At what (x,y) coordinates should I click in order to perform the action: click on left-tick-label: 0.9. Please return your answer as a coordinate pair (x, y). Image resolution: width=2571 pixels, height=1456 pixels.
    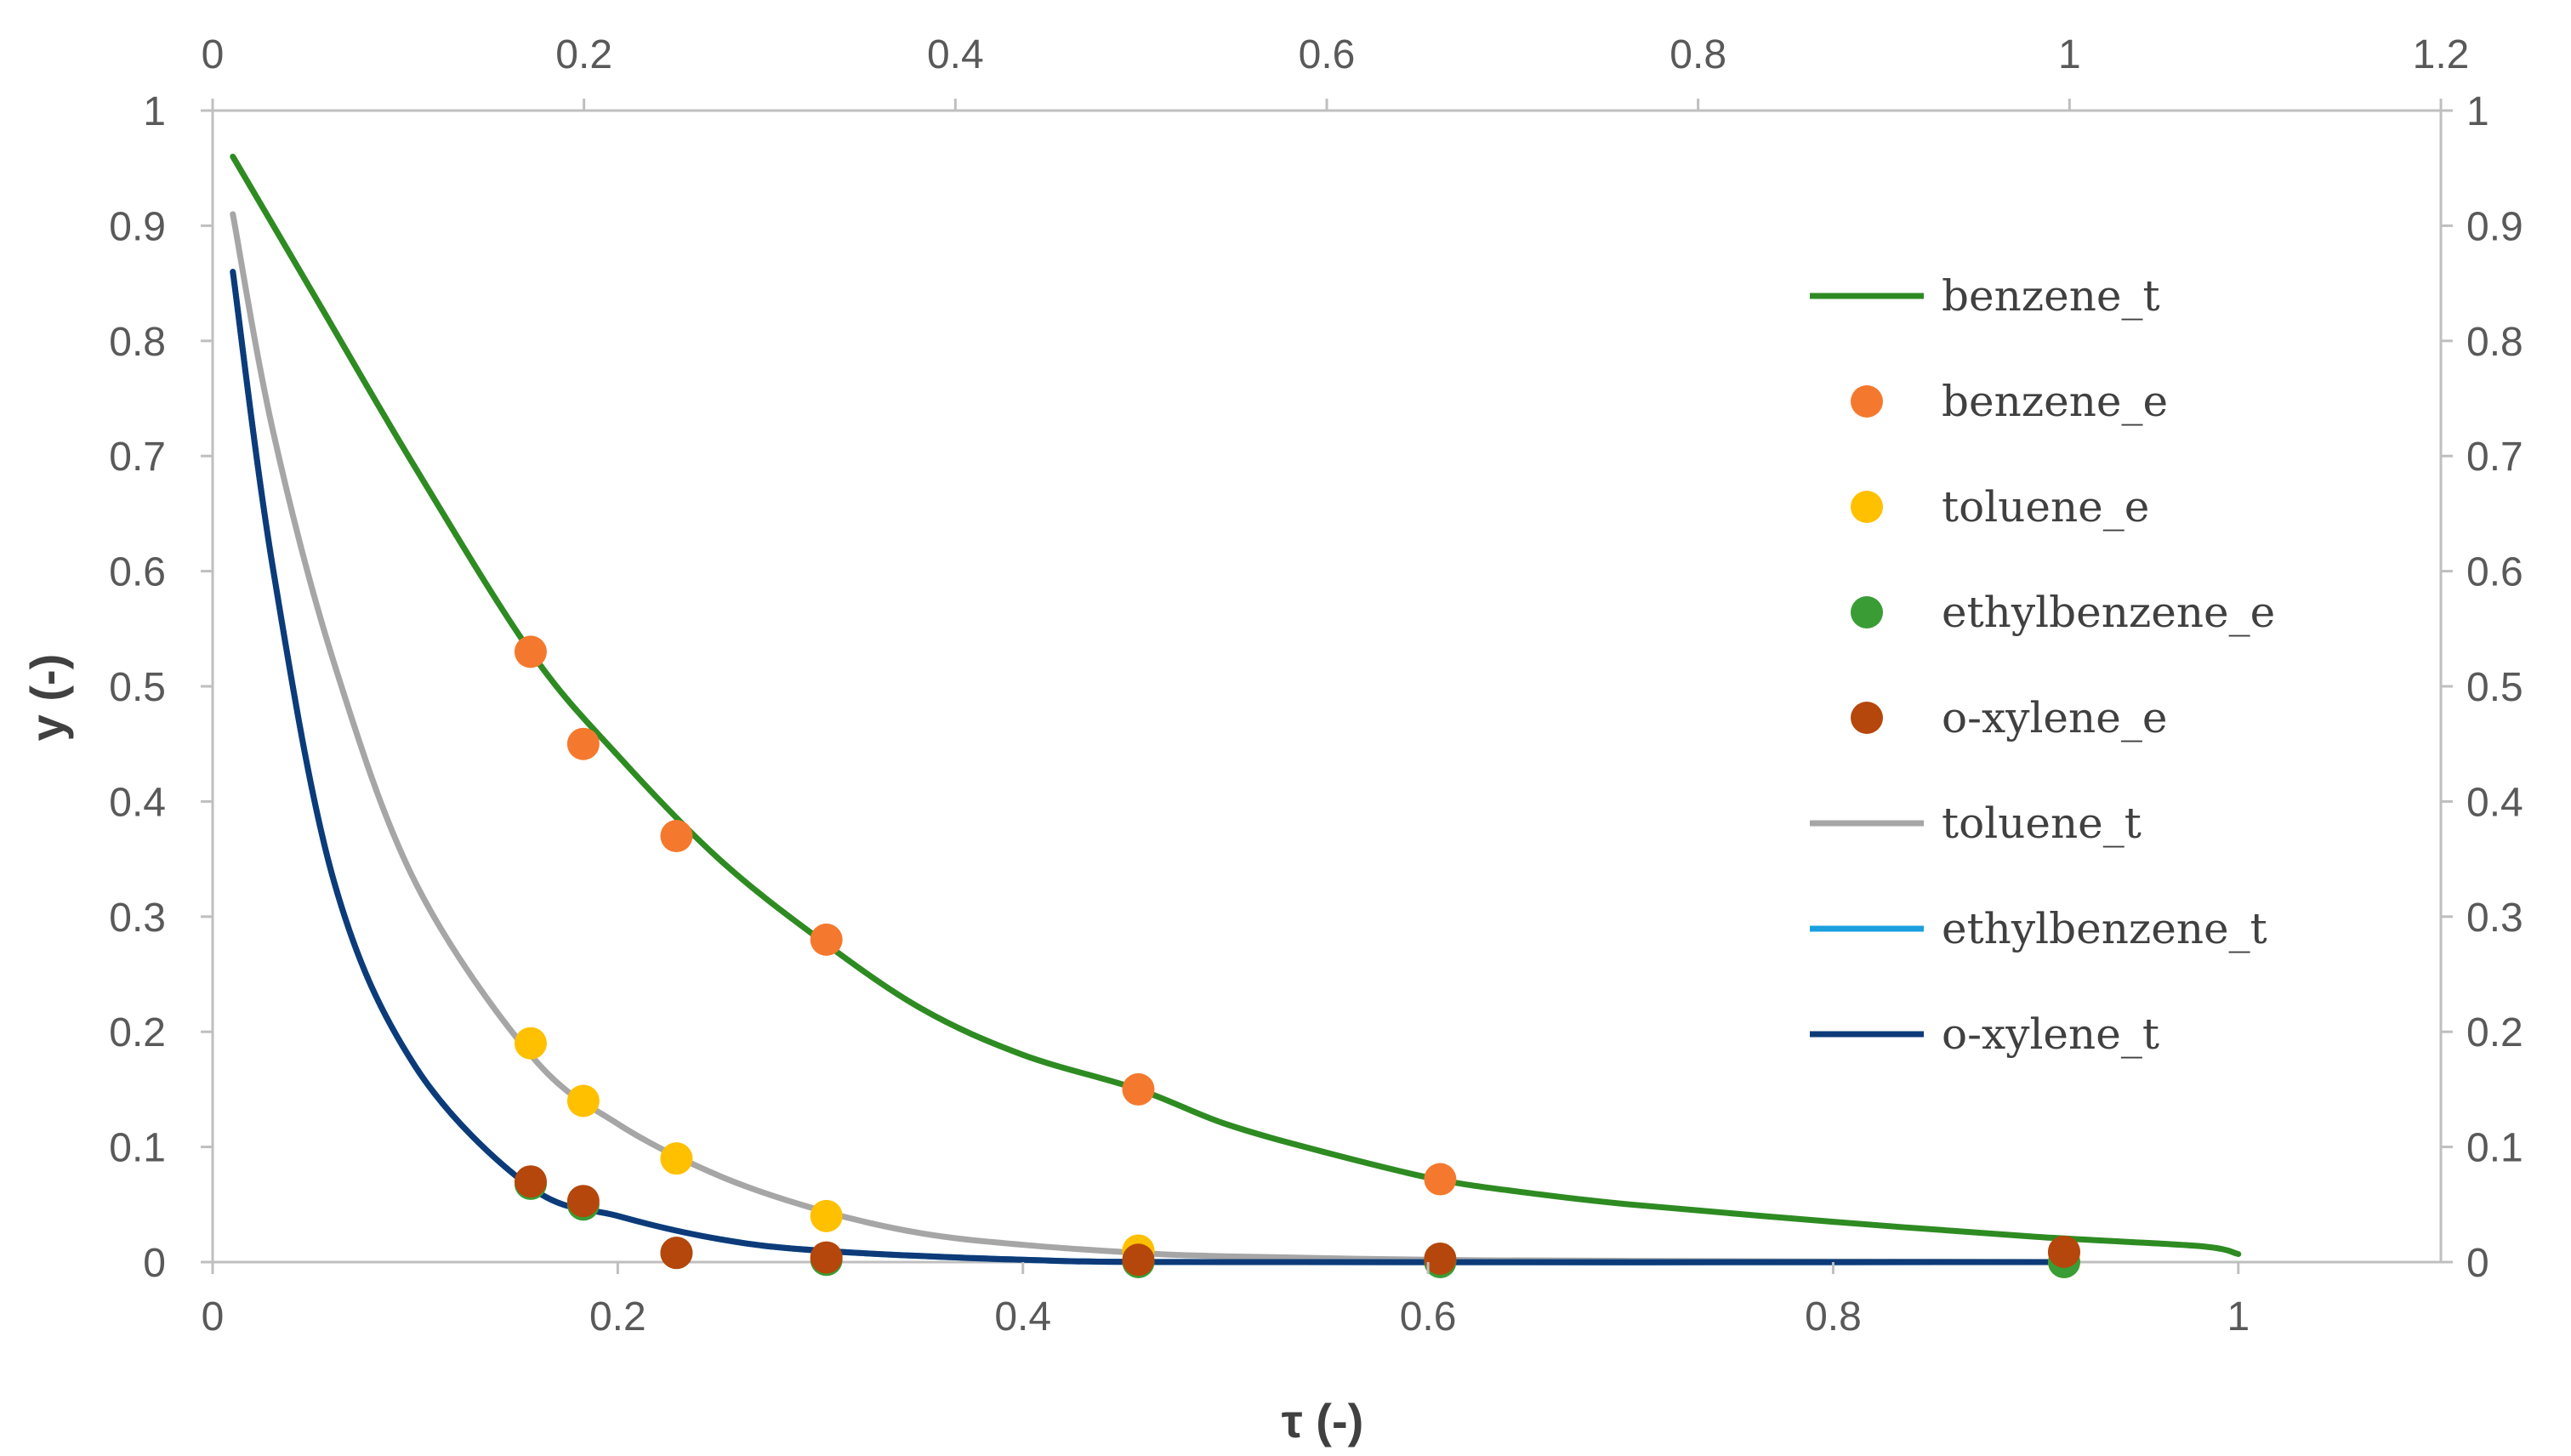
    Looking at the image, I should click on (137, 226).